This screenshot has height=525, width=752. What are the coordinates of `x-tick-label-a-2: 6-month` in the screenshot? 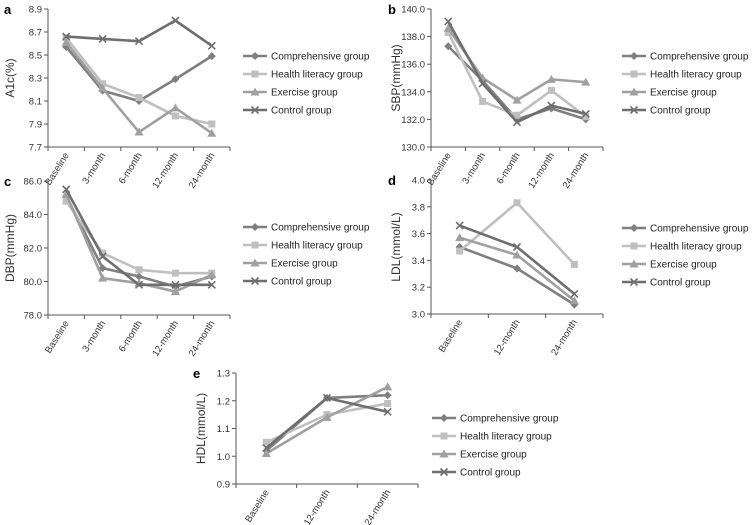 It's located at (131, 168).